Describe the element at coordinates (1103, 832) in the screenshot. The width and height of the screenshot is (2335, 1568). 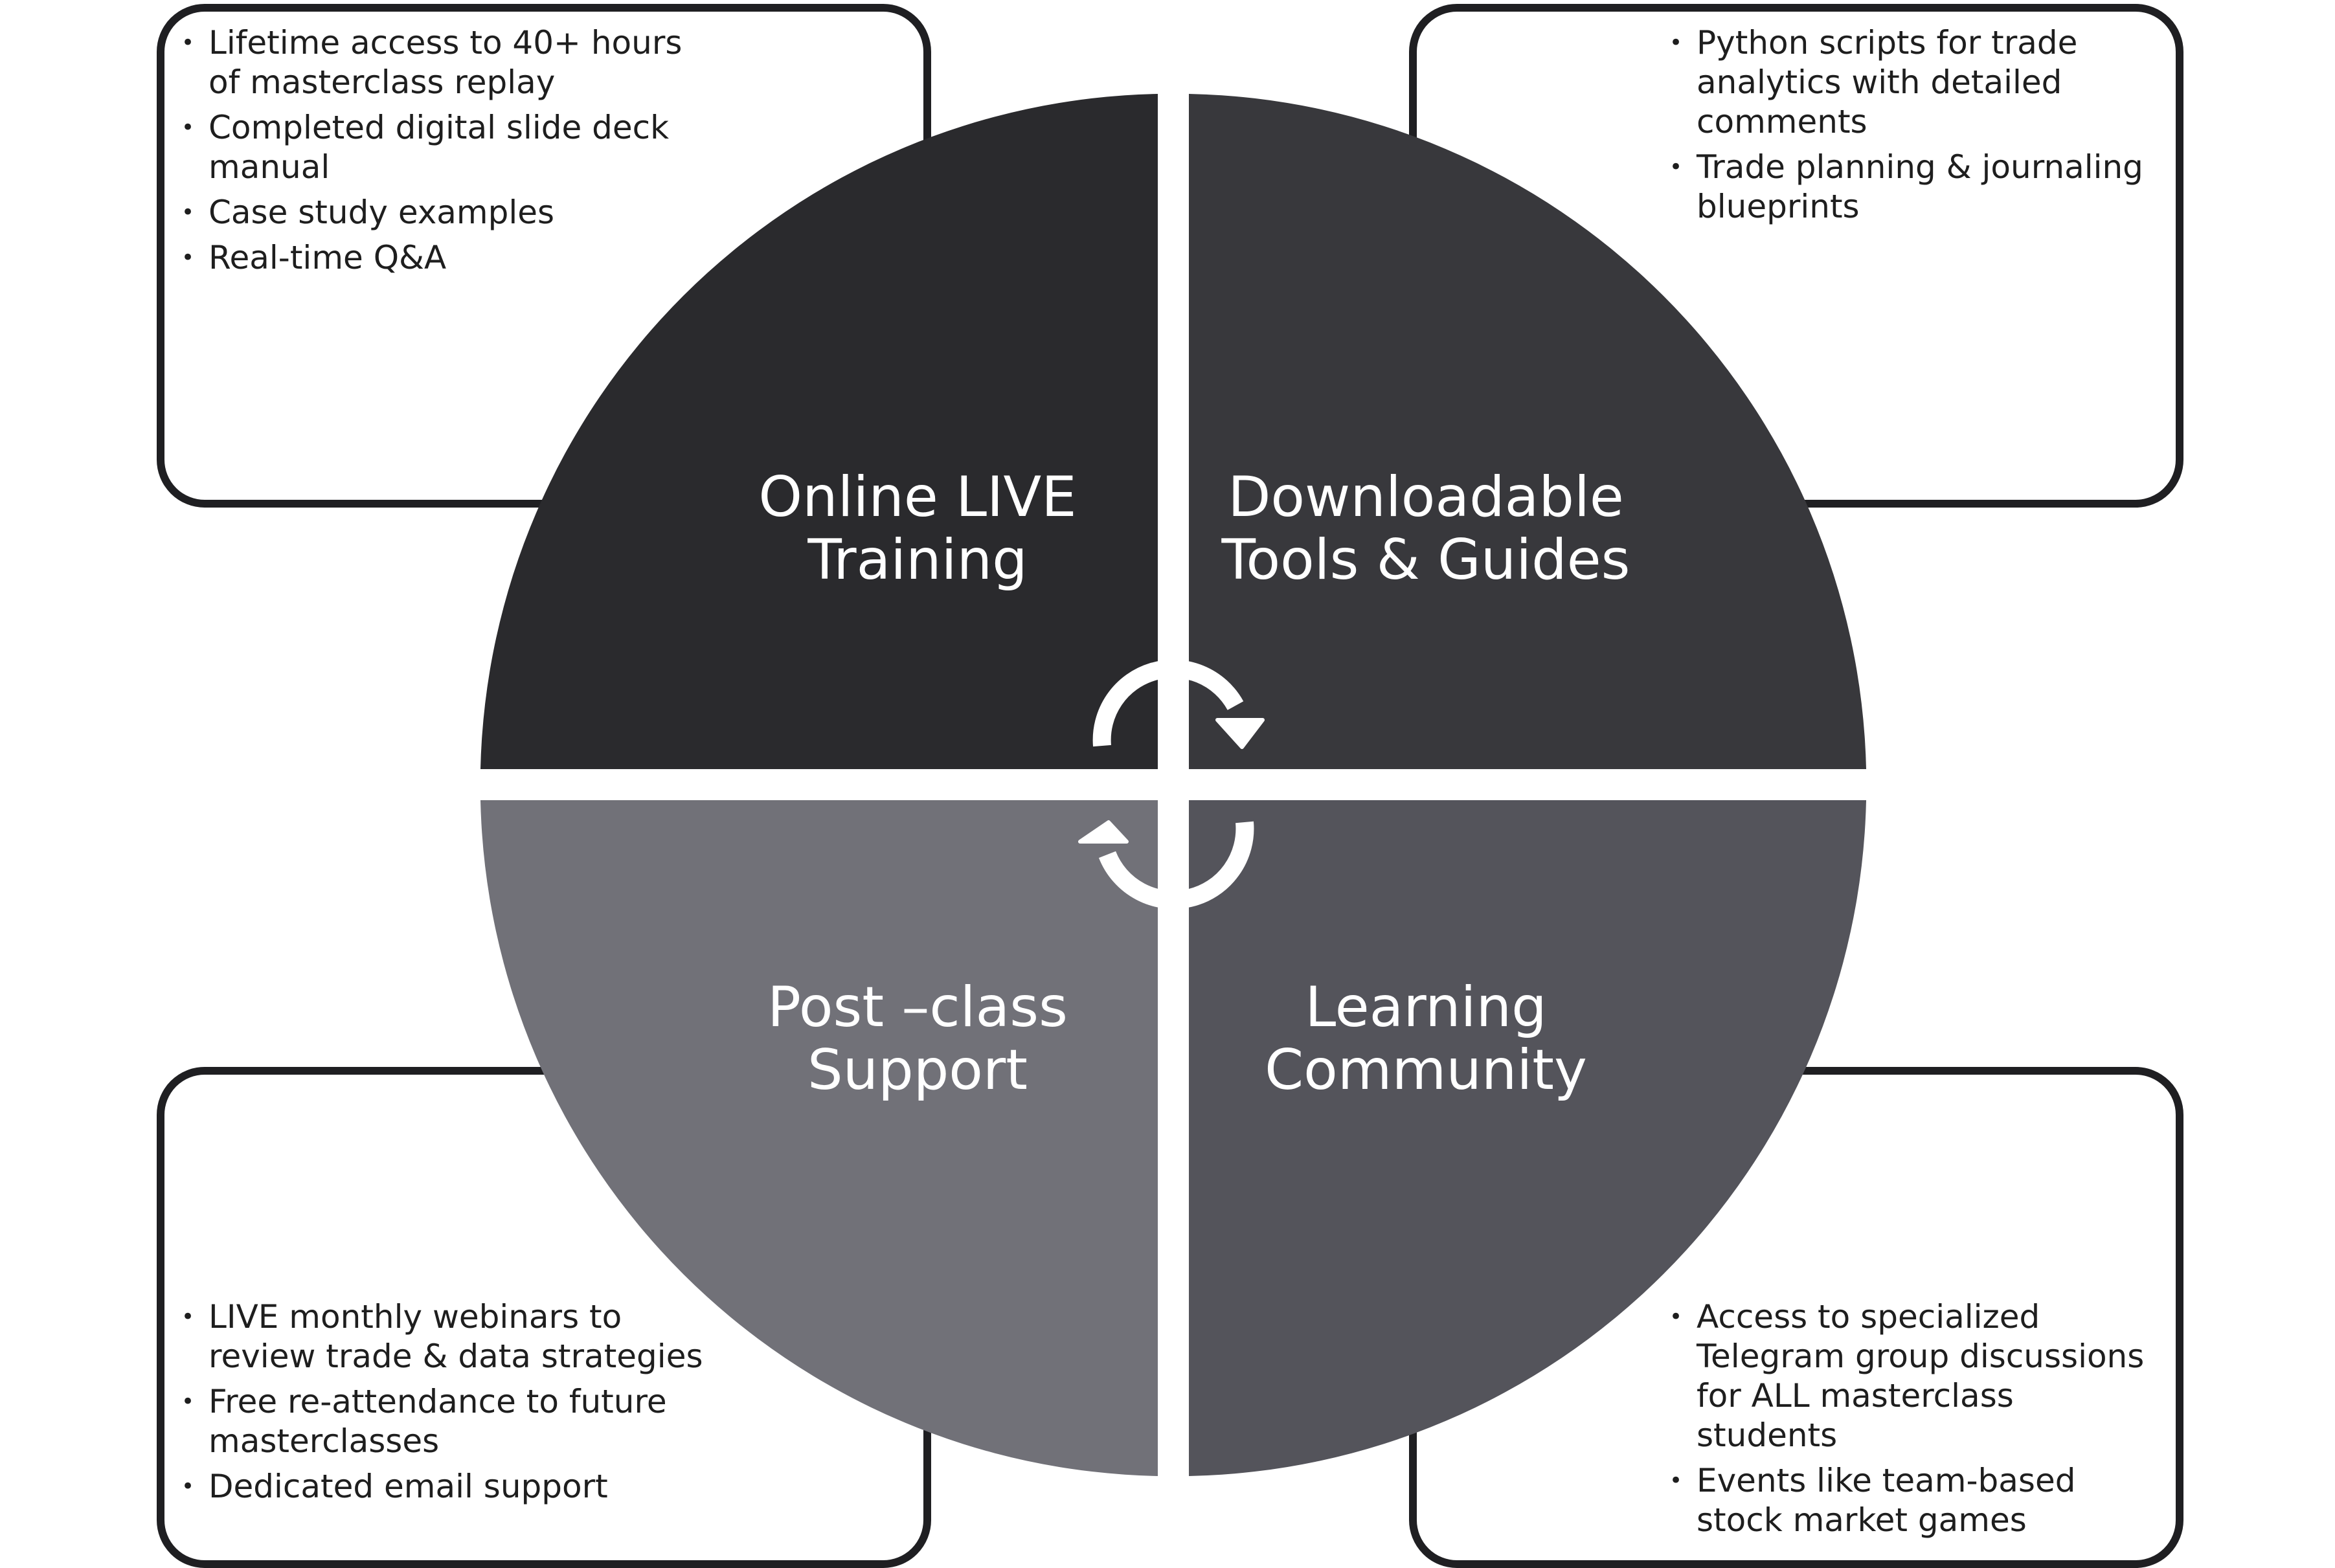
I see `lower-arrowhead` at that location.